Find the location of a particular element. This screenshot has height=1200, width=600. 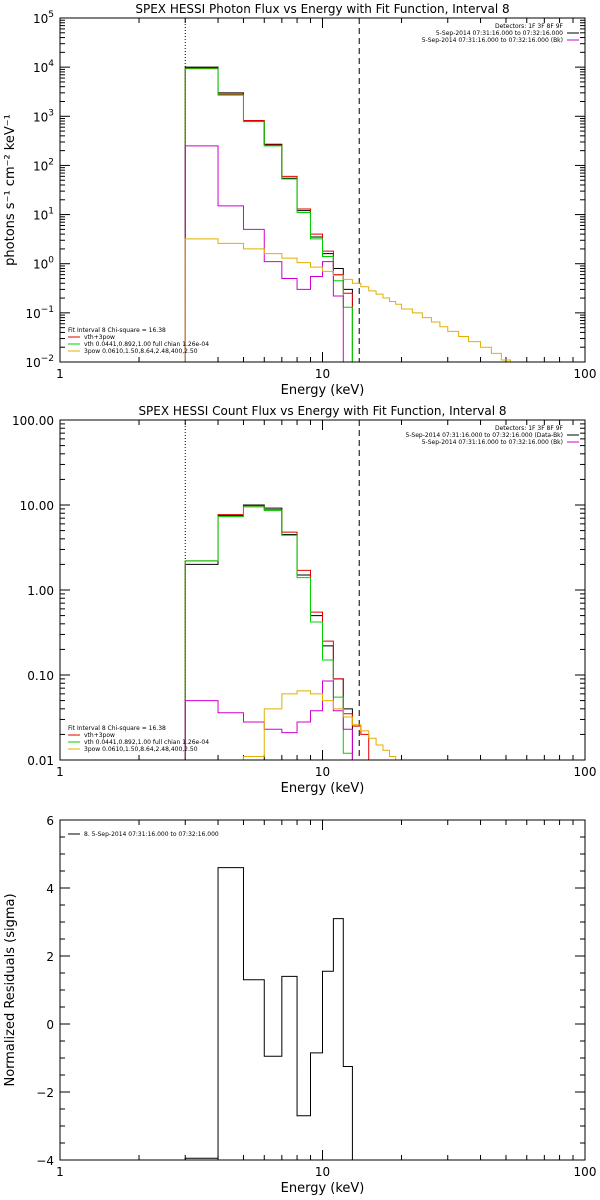

y-tick-label: −2 is located at coordinates (45, 1093).